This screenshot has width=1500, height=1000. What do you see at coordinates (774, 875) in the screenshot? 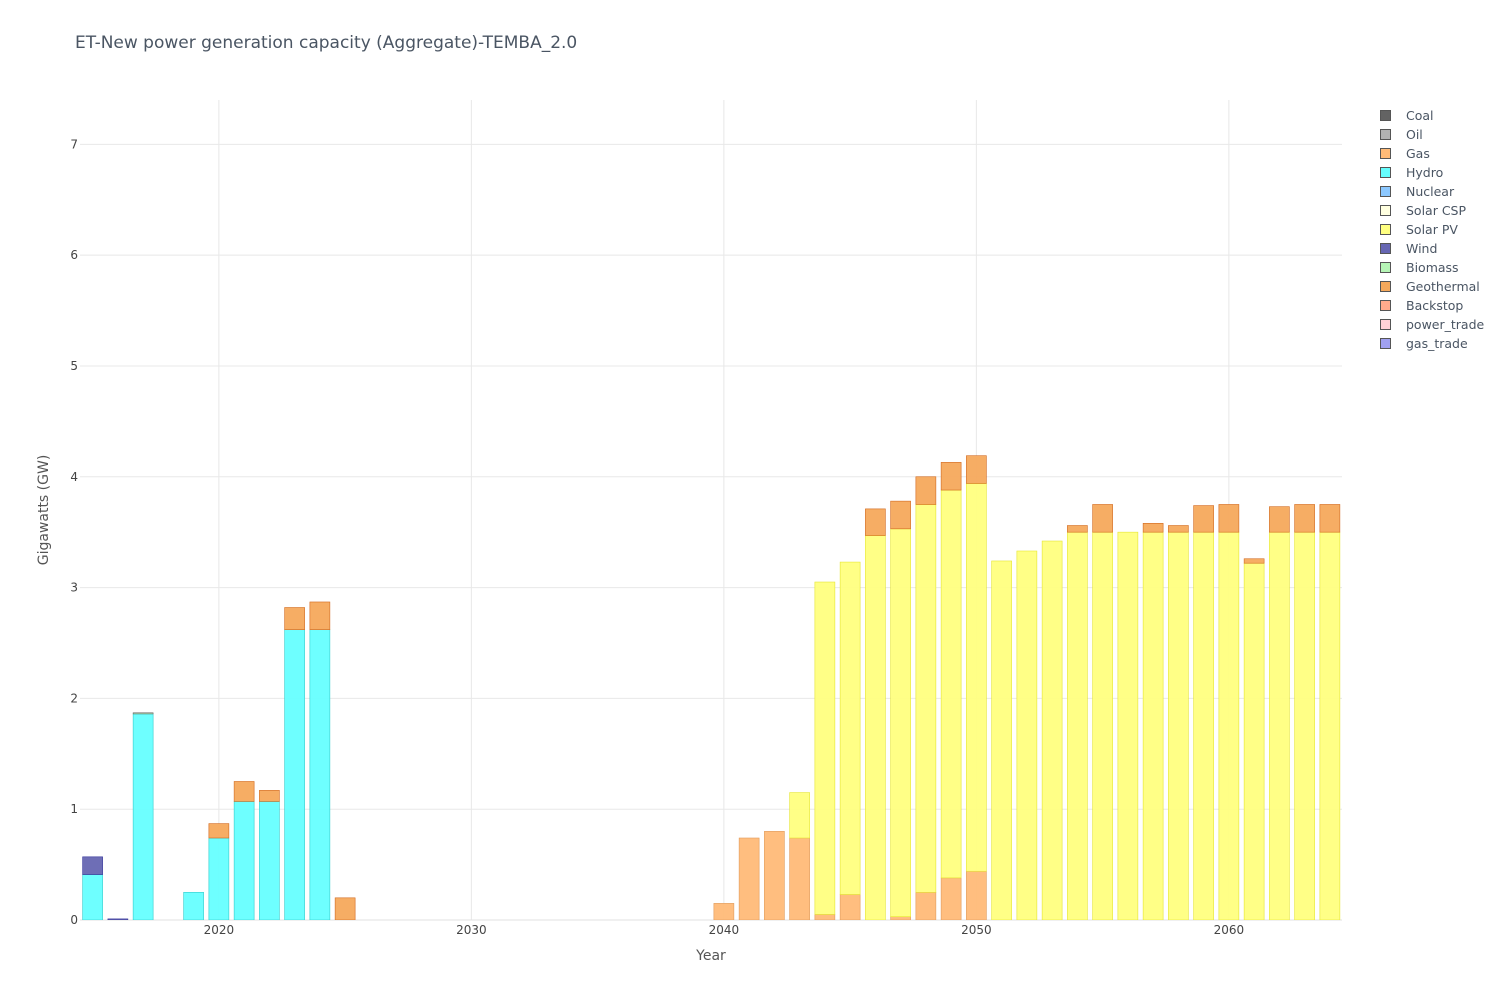
I see `bar-gas-2042` at bounding box center [774, 875].